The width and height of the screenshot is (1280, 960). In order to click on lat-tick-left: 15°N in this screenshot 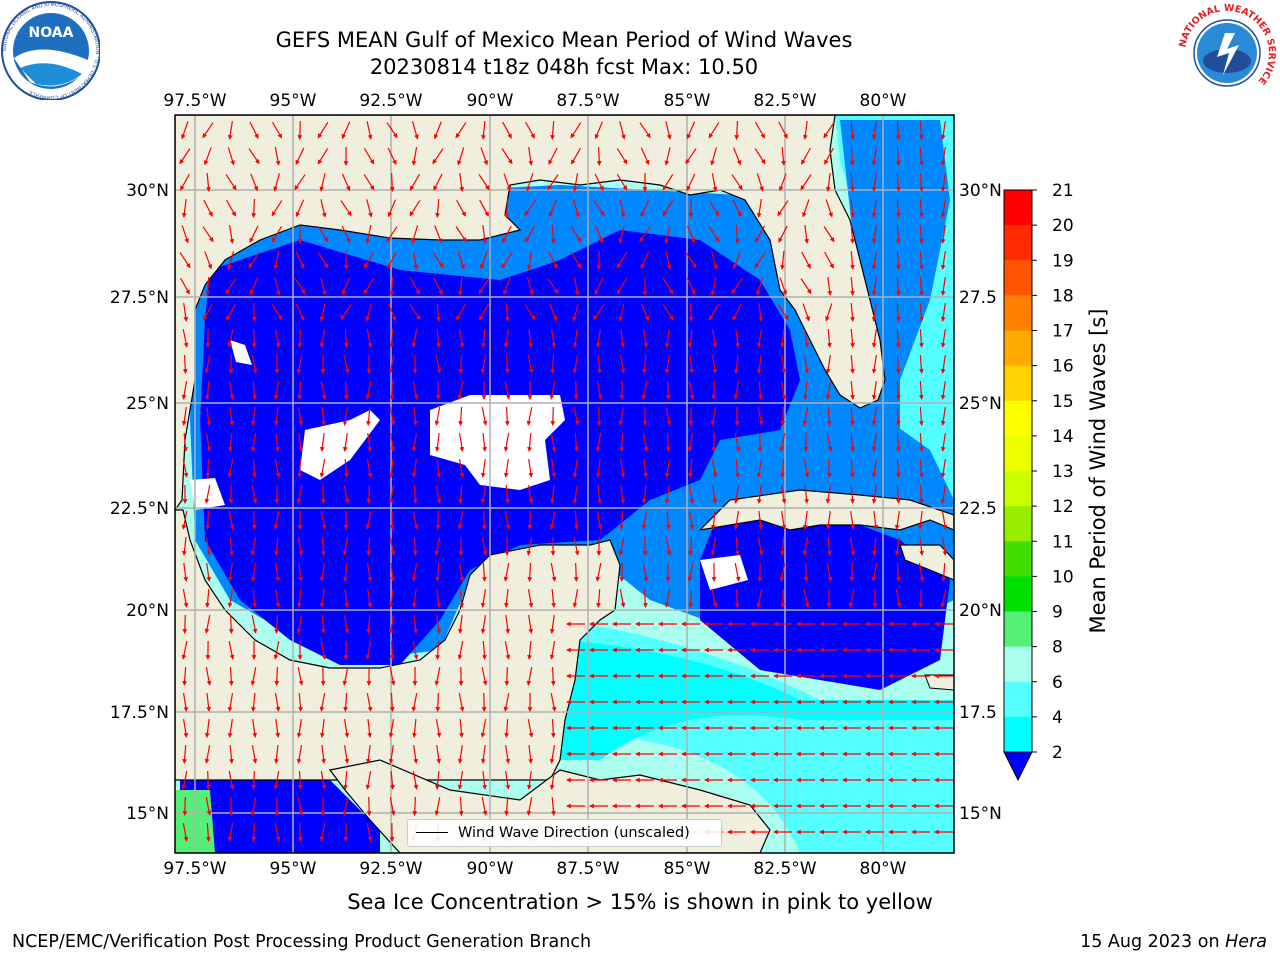, I will do `click(147, 814)`.